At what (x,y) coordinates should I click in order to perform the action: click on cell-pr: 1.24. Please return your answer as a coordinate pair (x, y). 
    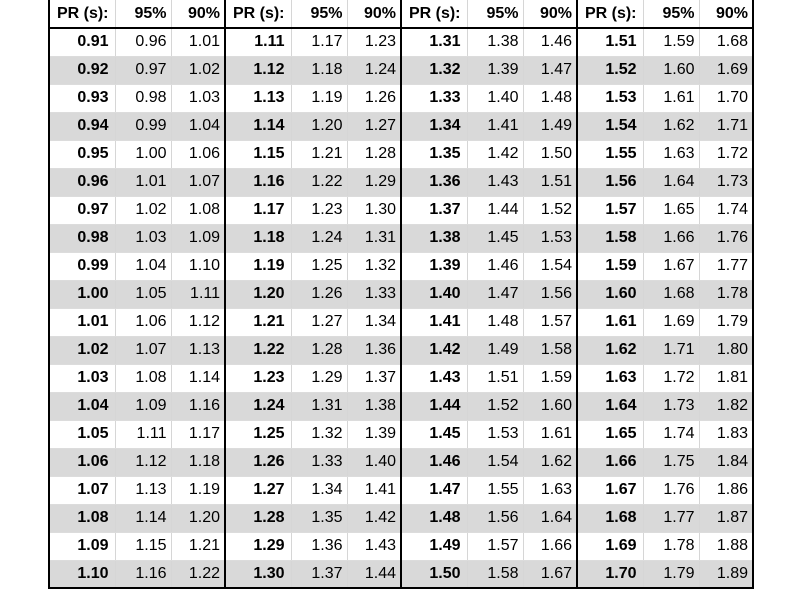
    Looking at the image, I should click on (258, 406).